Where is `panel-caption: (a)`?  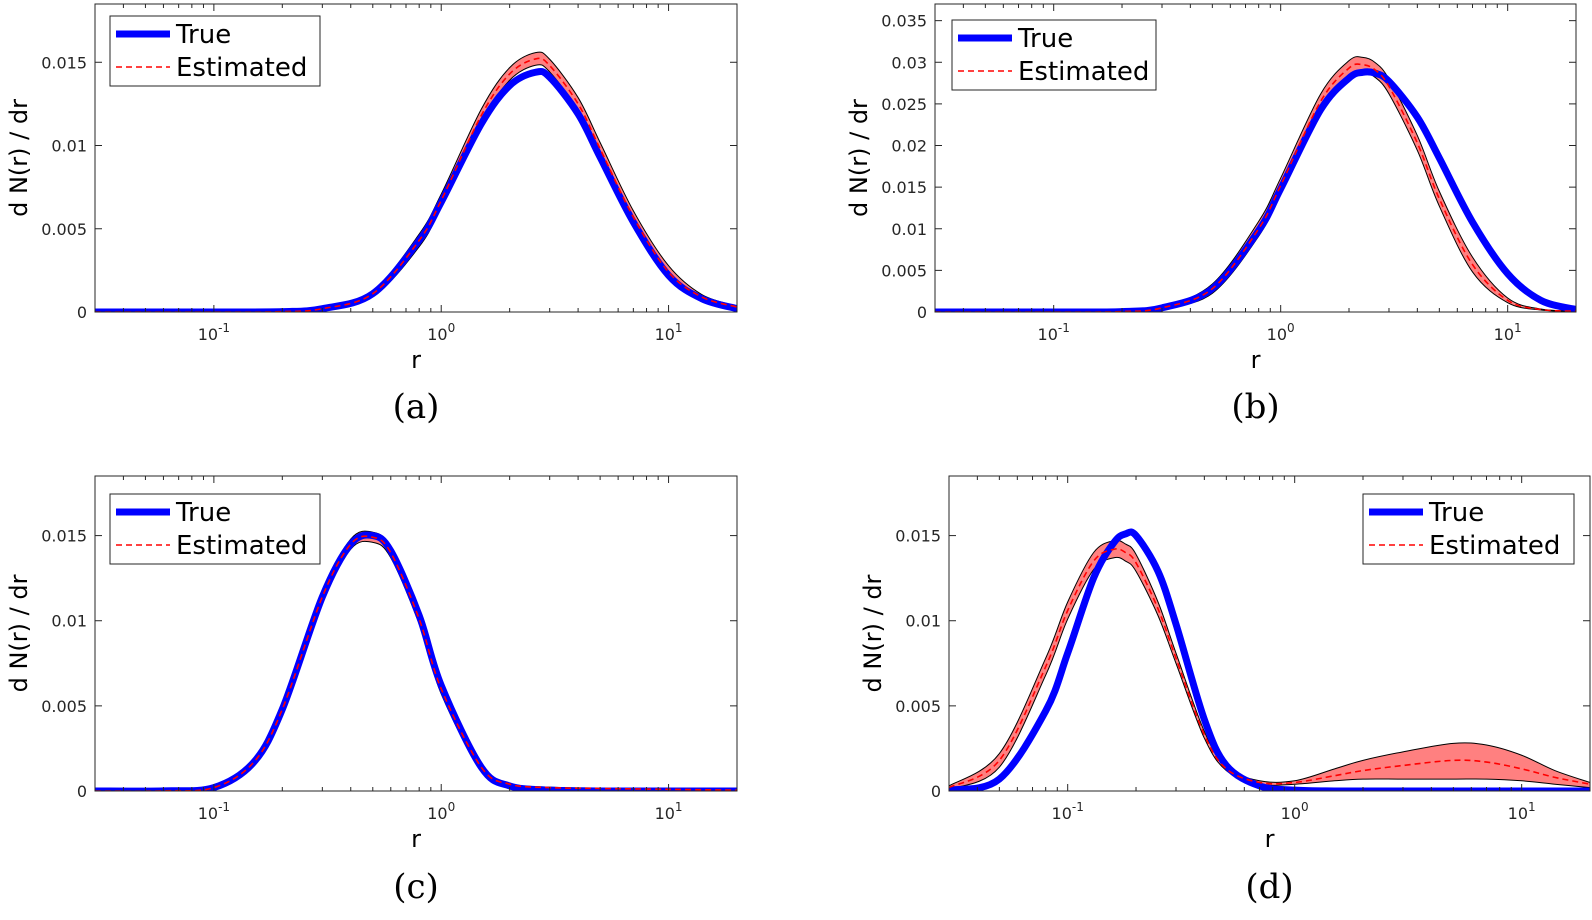 panel-caption: (a) is located at coordinates (416, 407).